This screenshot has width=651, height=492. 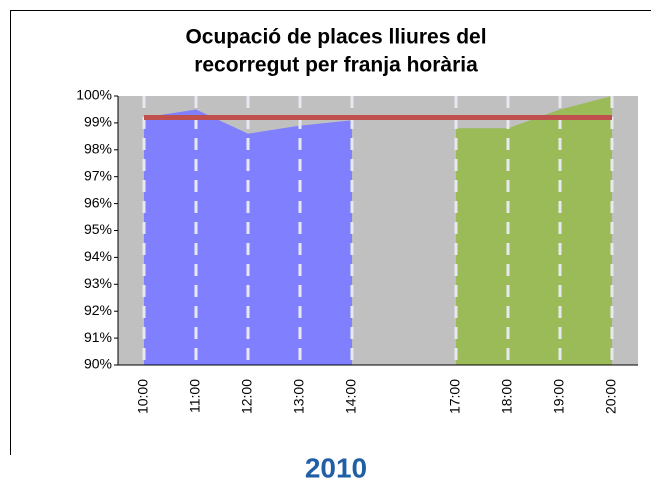 I want to click on y-tick-label: 97%, so click(x=98, y=175).